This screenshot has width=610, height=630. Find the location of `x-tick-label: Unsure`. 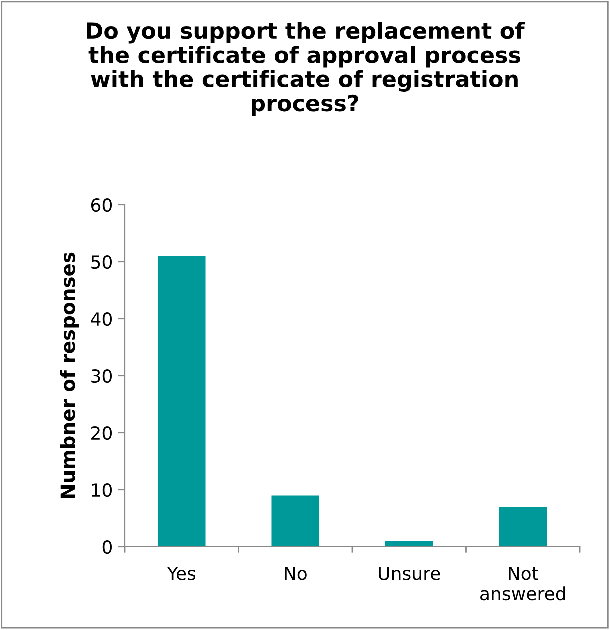

x-tick-label: Unsure is located at coordinates (409, 573).